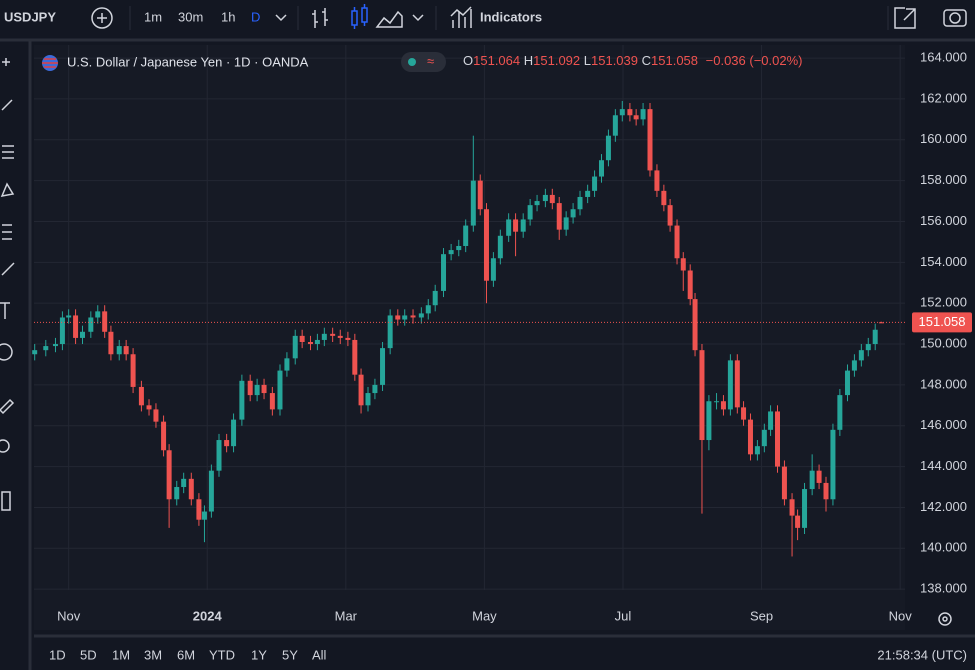 Image resolution: width=975 pixels, height=670 pixels. What do you see at coordinates (905, 18) in the screenshot?
I see `fullscreen-icon` at bounding box center [905, 18].